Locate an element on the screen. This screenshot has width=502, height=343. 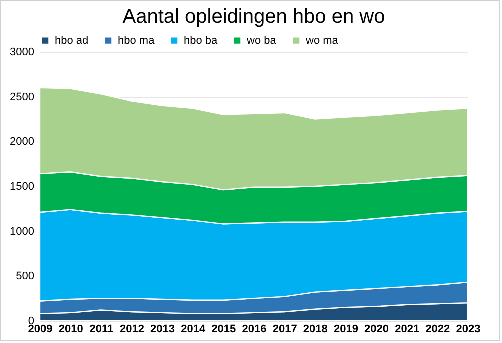
x-tick-label: 2019 is located at coordinates (346, 330).